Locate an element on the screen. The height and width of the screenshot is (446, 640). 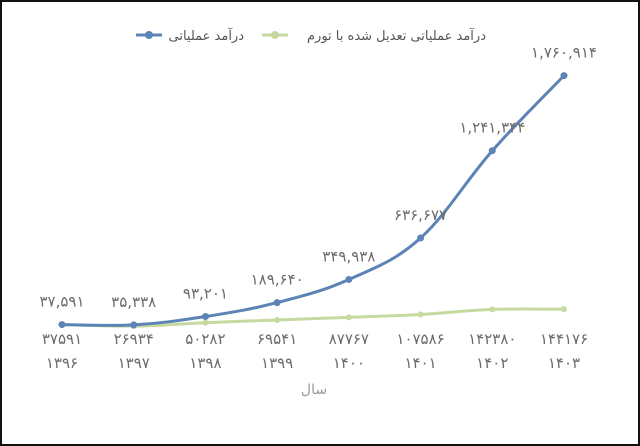
data-label-operating-1396: ۳۷,۵۹۱ is located at coordinates (61, 302).